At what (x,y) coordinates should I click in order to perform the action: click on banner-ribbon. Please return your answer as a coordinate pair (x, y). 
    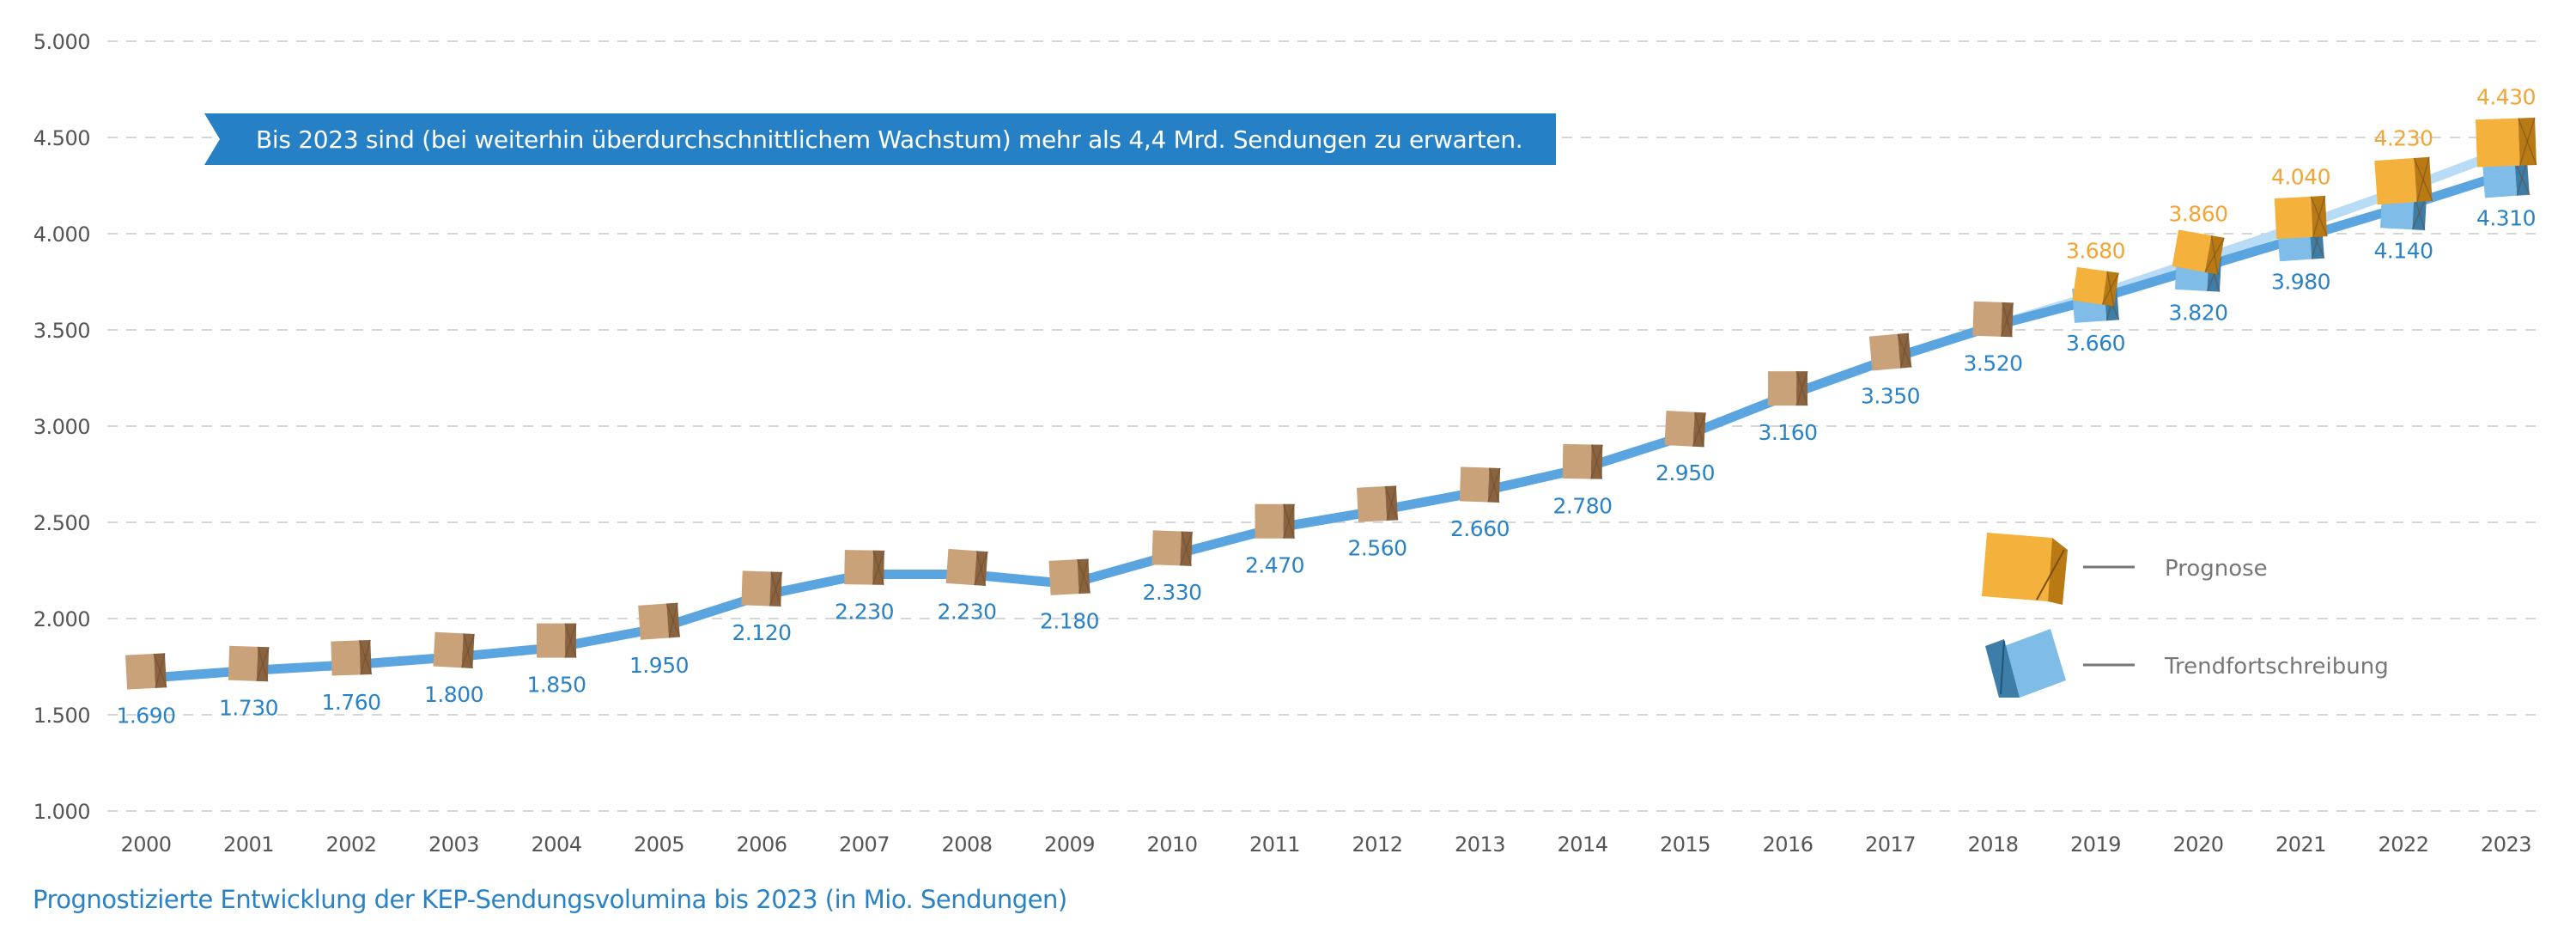
    Looking at the image, I should click on (880, 139).